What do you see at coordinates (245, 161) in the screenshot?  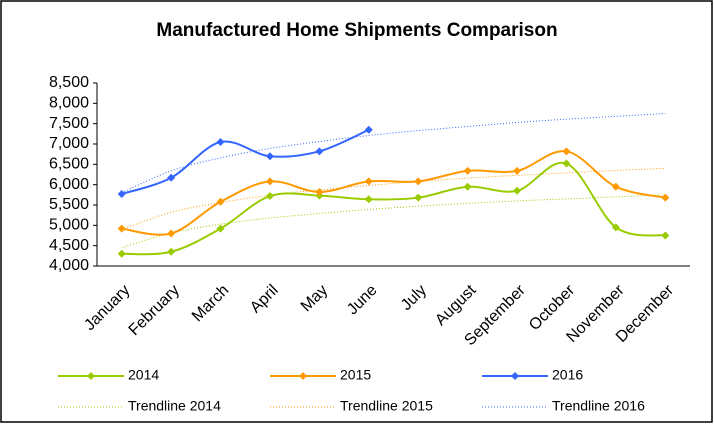 I see `series-line` at bounding box center [245, 161].